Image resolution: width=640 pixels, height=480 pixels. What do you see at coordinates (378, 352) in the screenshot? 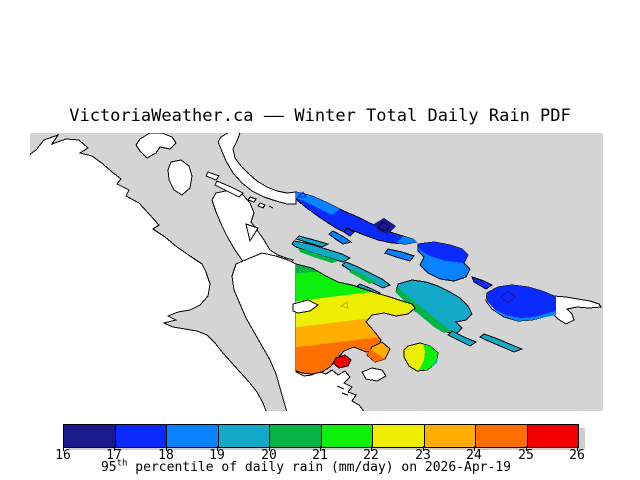
I see `islet-orange-diamond` at bounding box center [378, 352].